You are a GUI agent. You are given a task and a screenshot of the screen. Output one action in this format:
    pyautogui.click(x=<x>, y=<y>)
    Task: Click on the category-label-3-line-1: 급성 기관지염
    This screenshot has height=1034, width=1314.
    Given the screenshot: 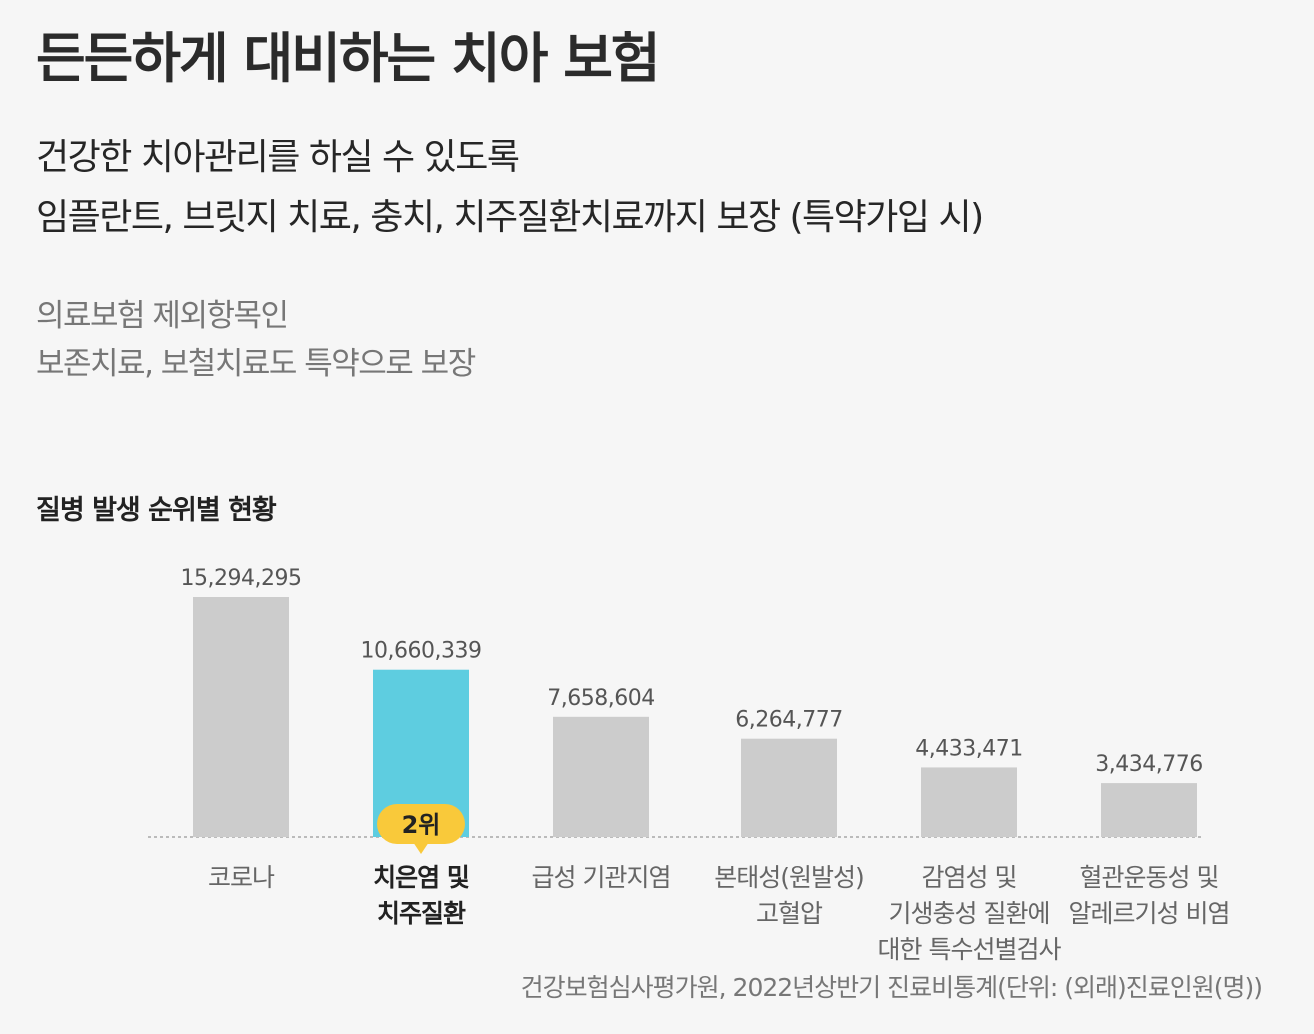 What is the action you would take?
    pyautogui.click(x=601, y=877)
    